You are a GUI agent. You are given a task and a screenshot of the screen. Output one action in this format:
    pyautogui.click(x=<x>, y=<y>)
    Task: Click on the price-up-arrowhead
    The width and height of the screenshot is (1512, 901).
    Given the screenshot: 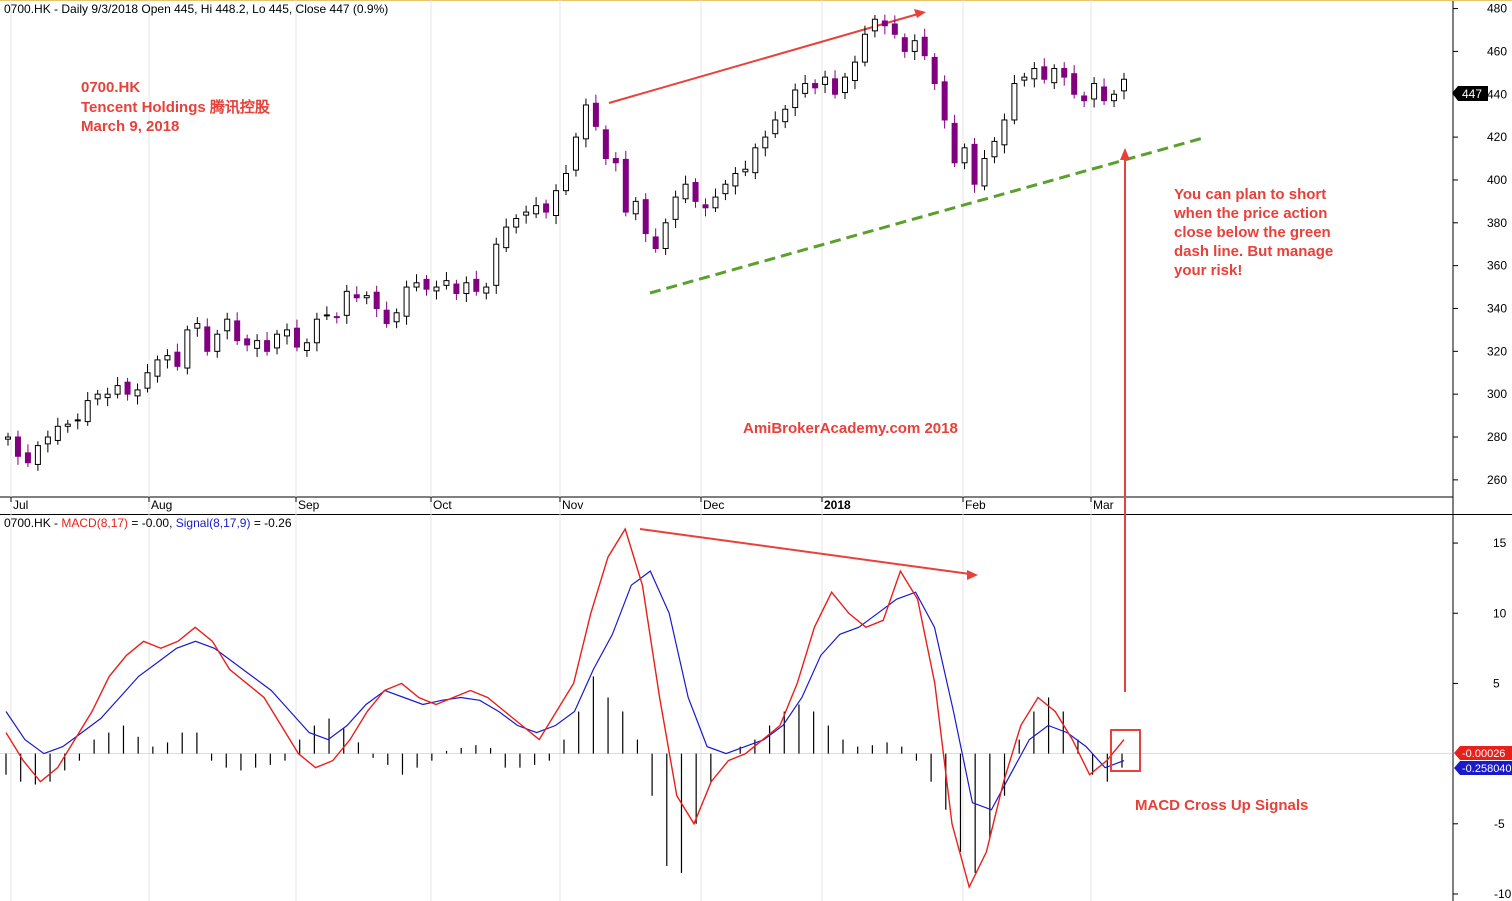 What is the action you would take?
    pyautogui.click(x=920, y=13)
    